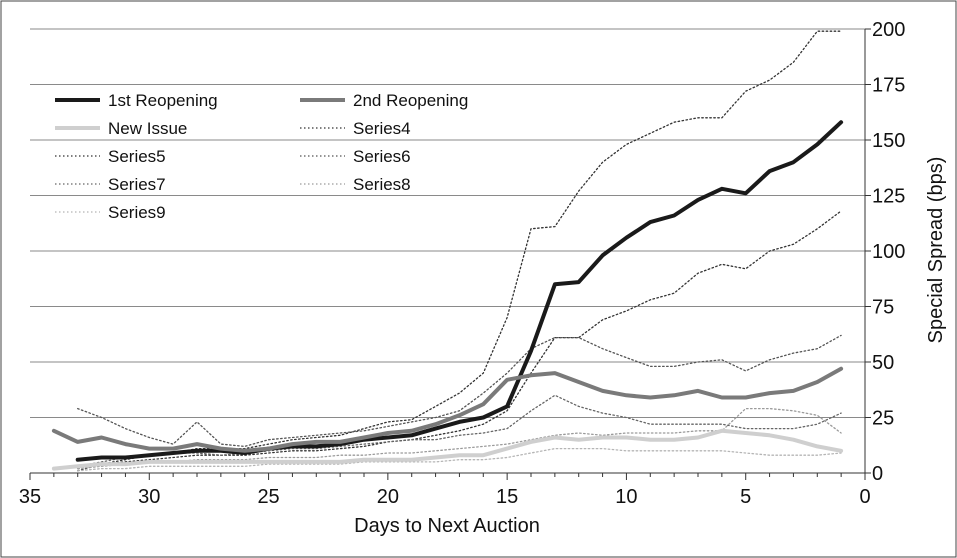 This screenshot has width=957, height=558. What do you see at coordinates (137, 184) in the screenshot?
I see `legend-label: Series7` at bounding box center [137, 184].